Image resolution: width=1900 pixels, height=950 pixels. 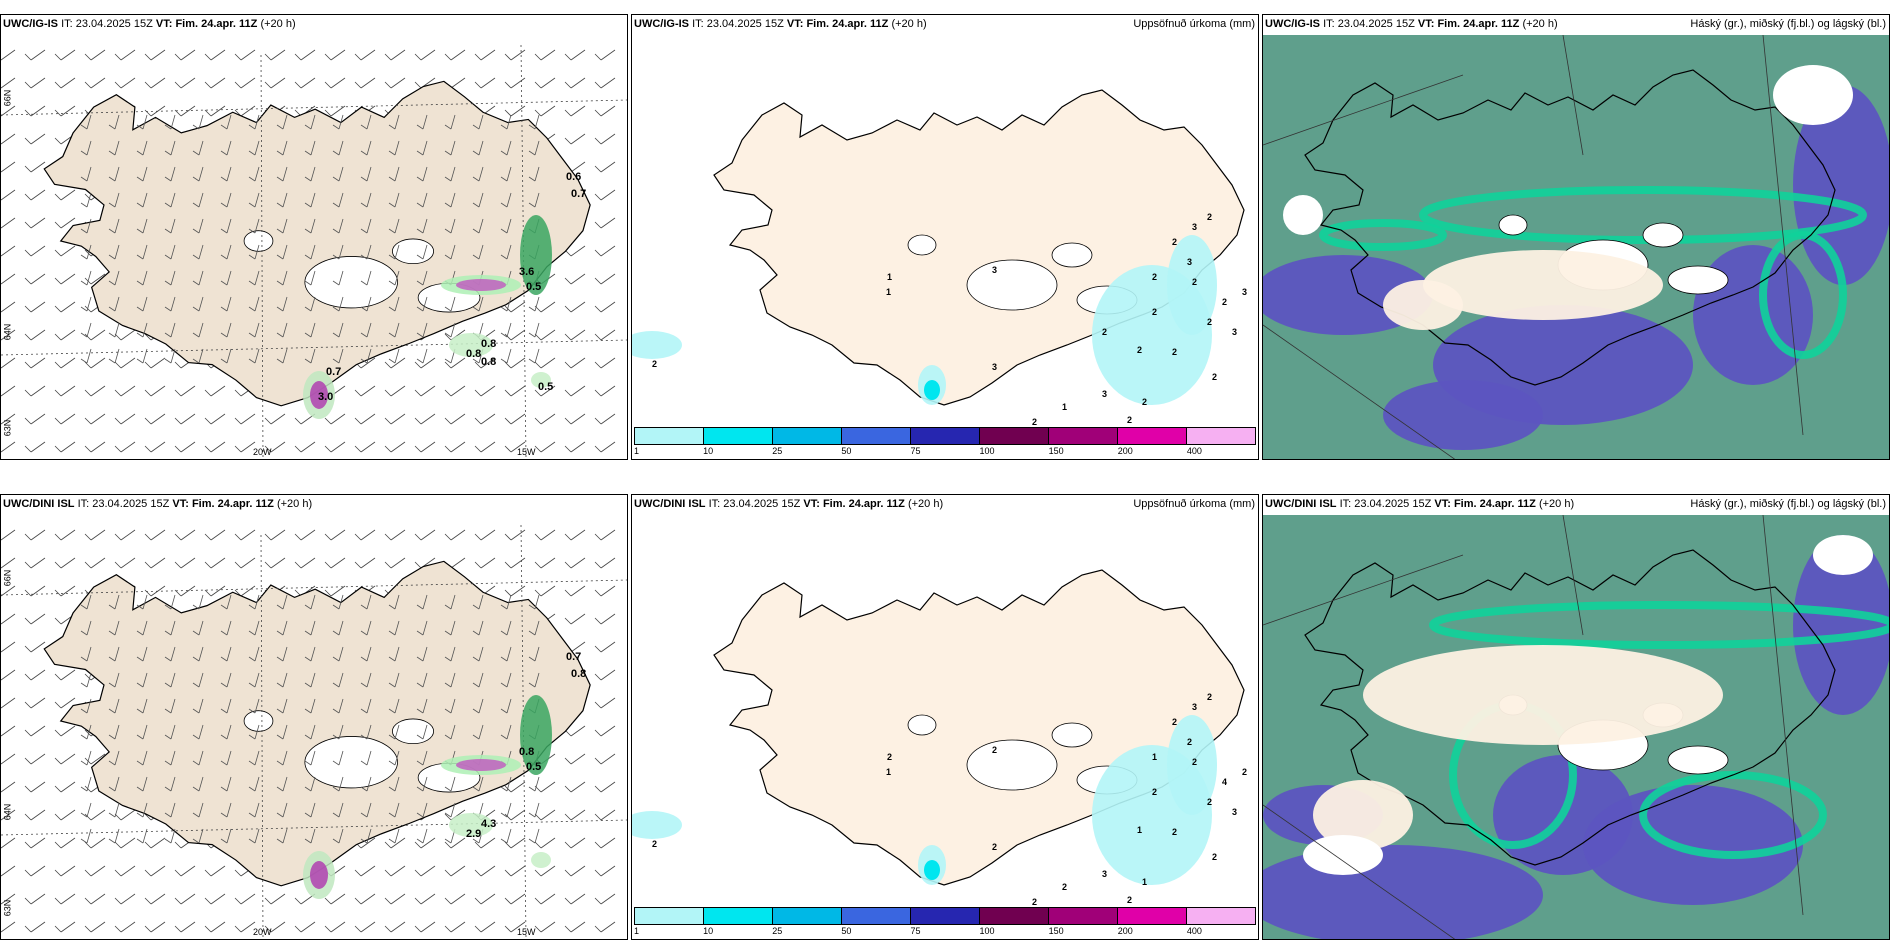 I want to click on wind-map: 0.60.73.60.50.80.80.80.50.73.0, so click(x=314, y=251).